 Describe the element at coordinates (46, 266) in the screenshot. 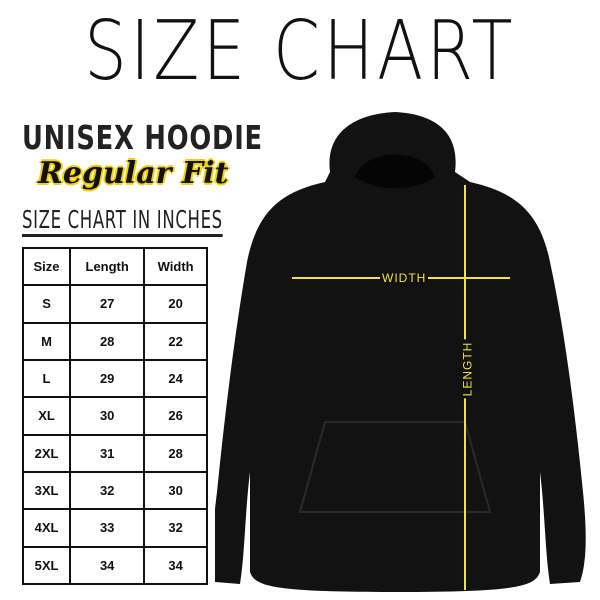

I see `header-size: Size` at that location.